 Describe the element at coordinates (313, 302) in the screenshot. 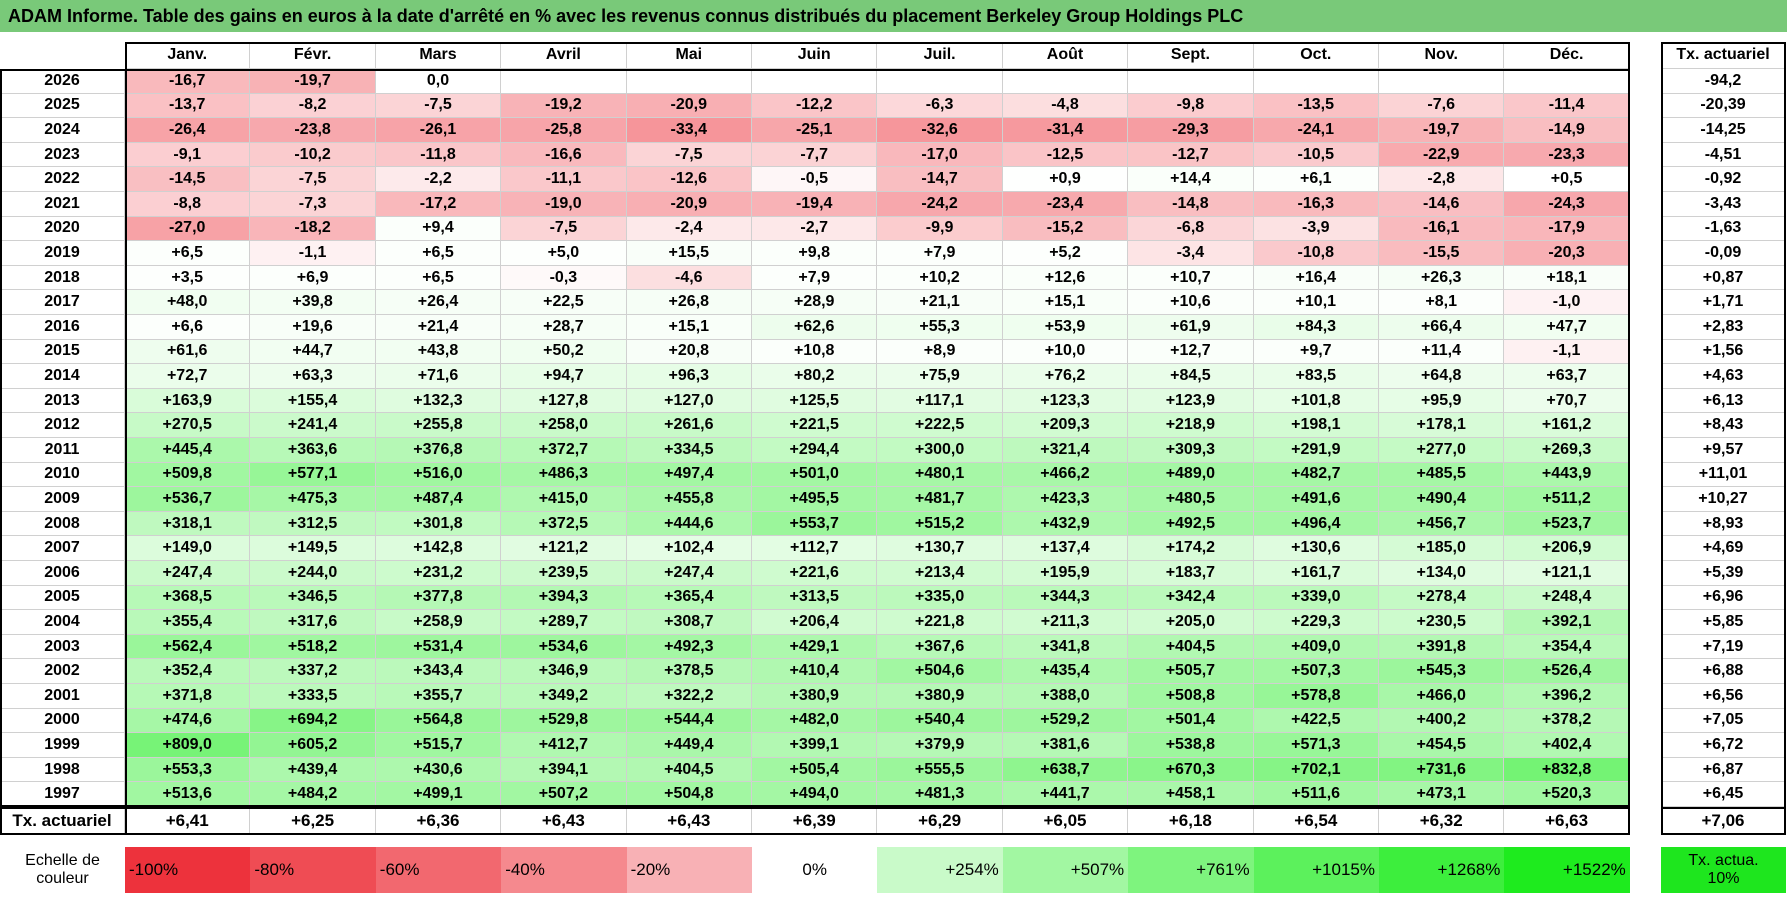

I see `gain-cell: +39,8` at that location.